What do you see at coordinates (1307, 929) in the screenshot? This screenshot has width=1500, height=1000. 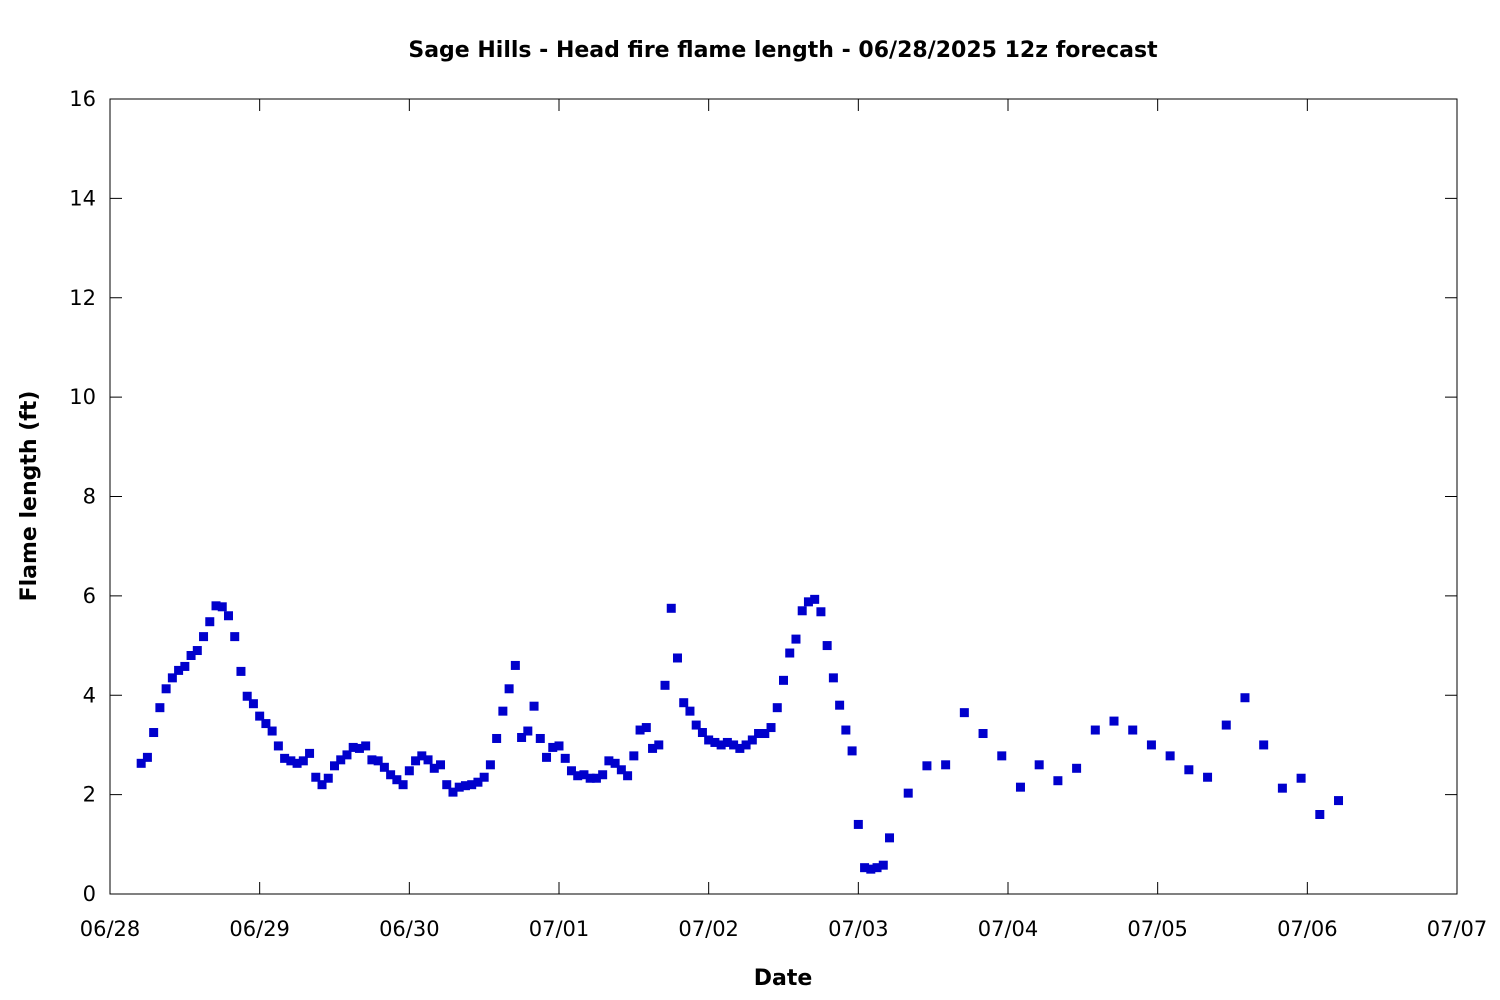 I see `x-tick-label: 07/06` at bounding box center [1307, 929].